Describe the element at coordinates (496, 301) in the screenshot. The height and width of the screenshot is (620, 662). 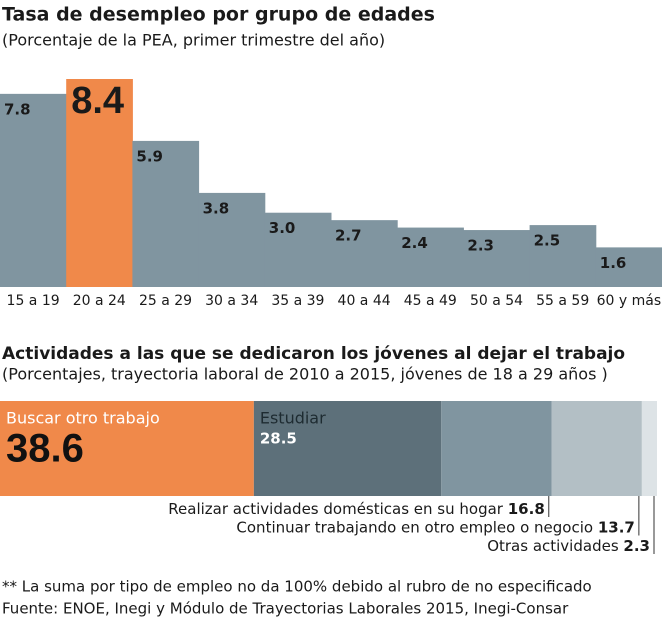
I see `x-tick-label: 50 a 54` at that location.